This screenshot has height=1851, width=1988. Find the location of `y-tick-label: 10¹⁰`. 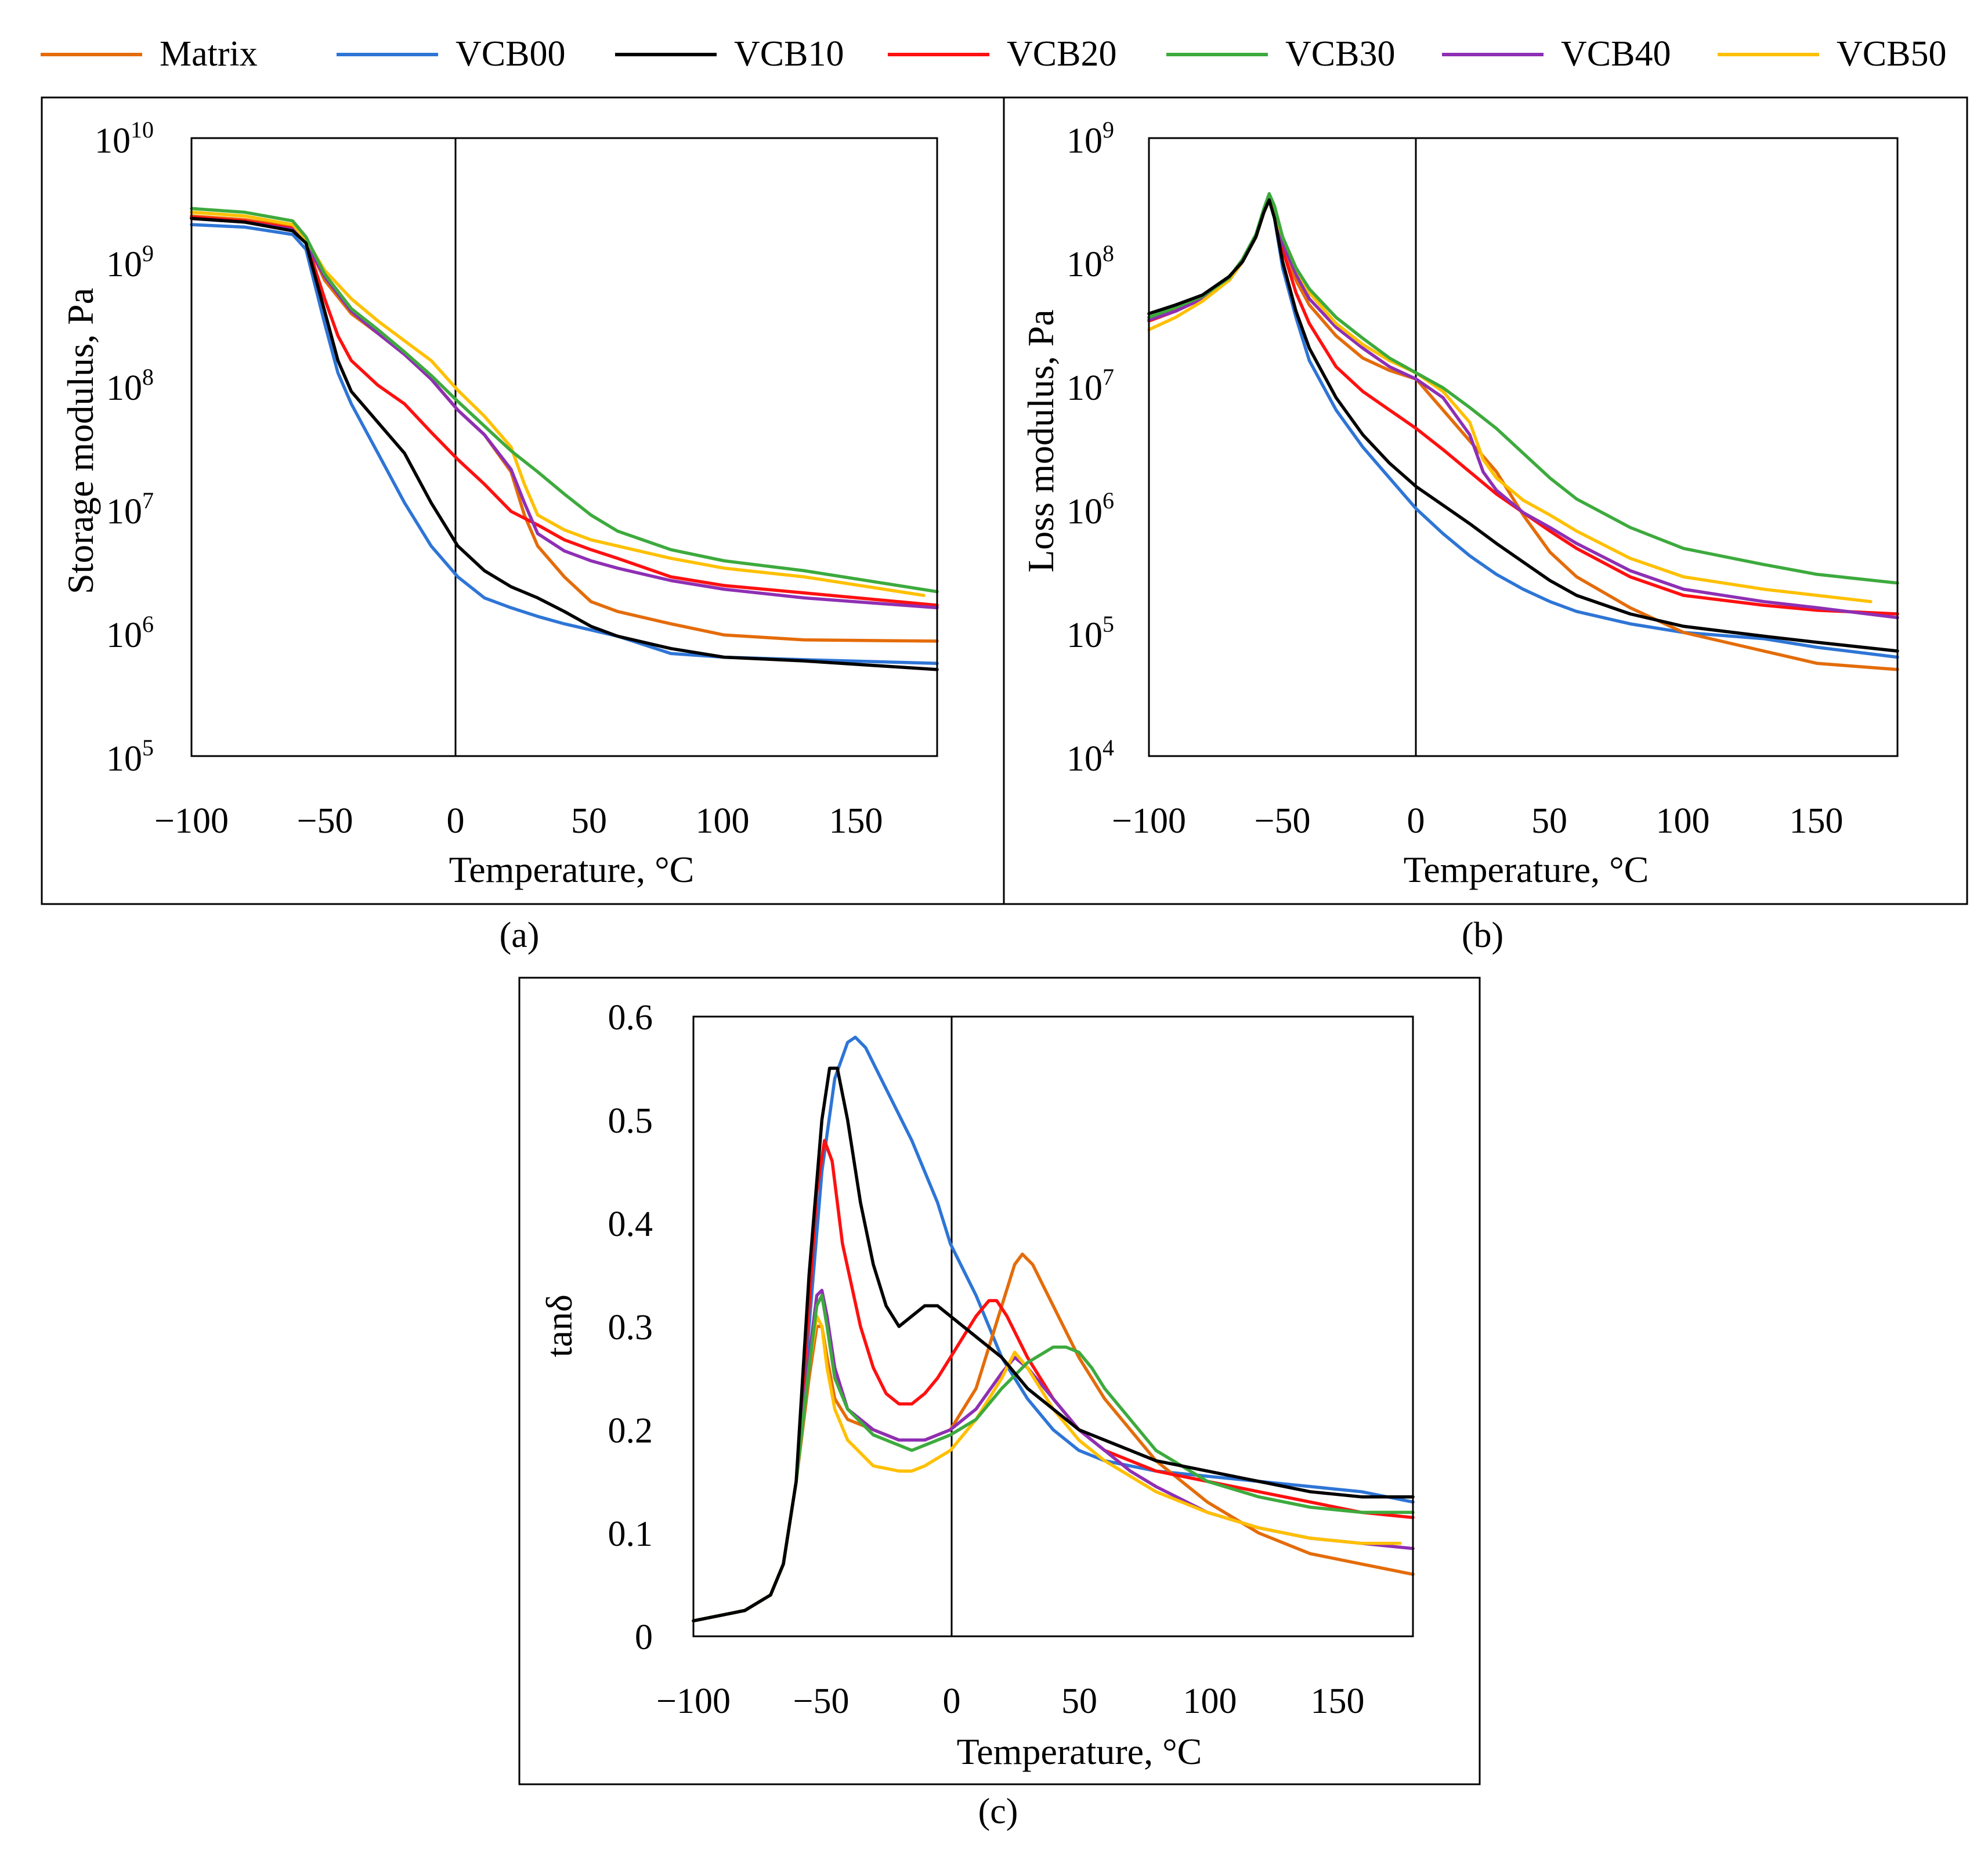

y-tick-label: 10¹⁰ is located at coordinates (124, 139).